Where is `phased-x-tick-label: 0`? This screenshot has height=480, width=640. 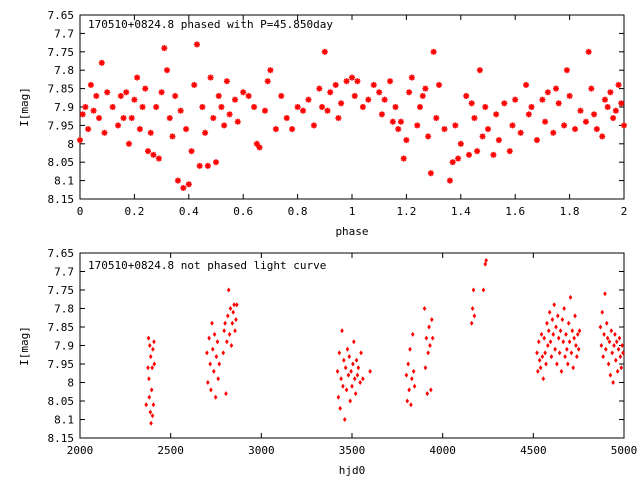 phased-x-tick-label: 0 is located at coordinates (80, 211).